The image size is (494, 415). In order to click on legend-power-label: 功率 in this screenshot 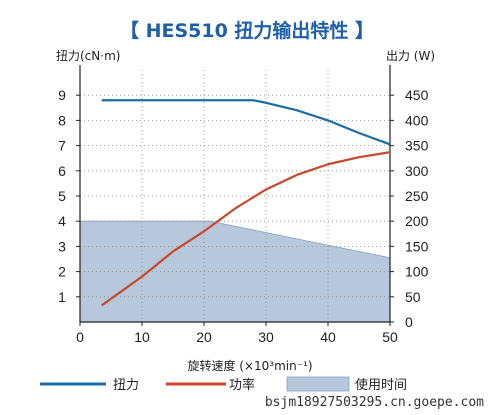, I will do `click(242, 385)`.